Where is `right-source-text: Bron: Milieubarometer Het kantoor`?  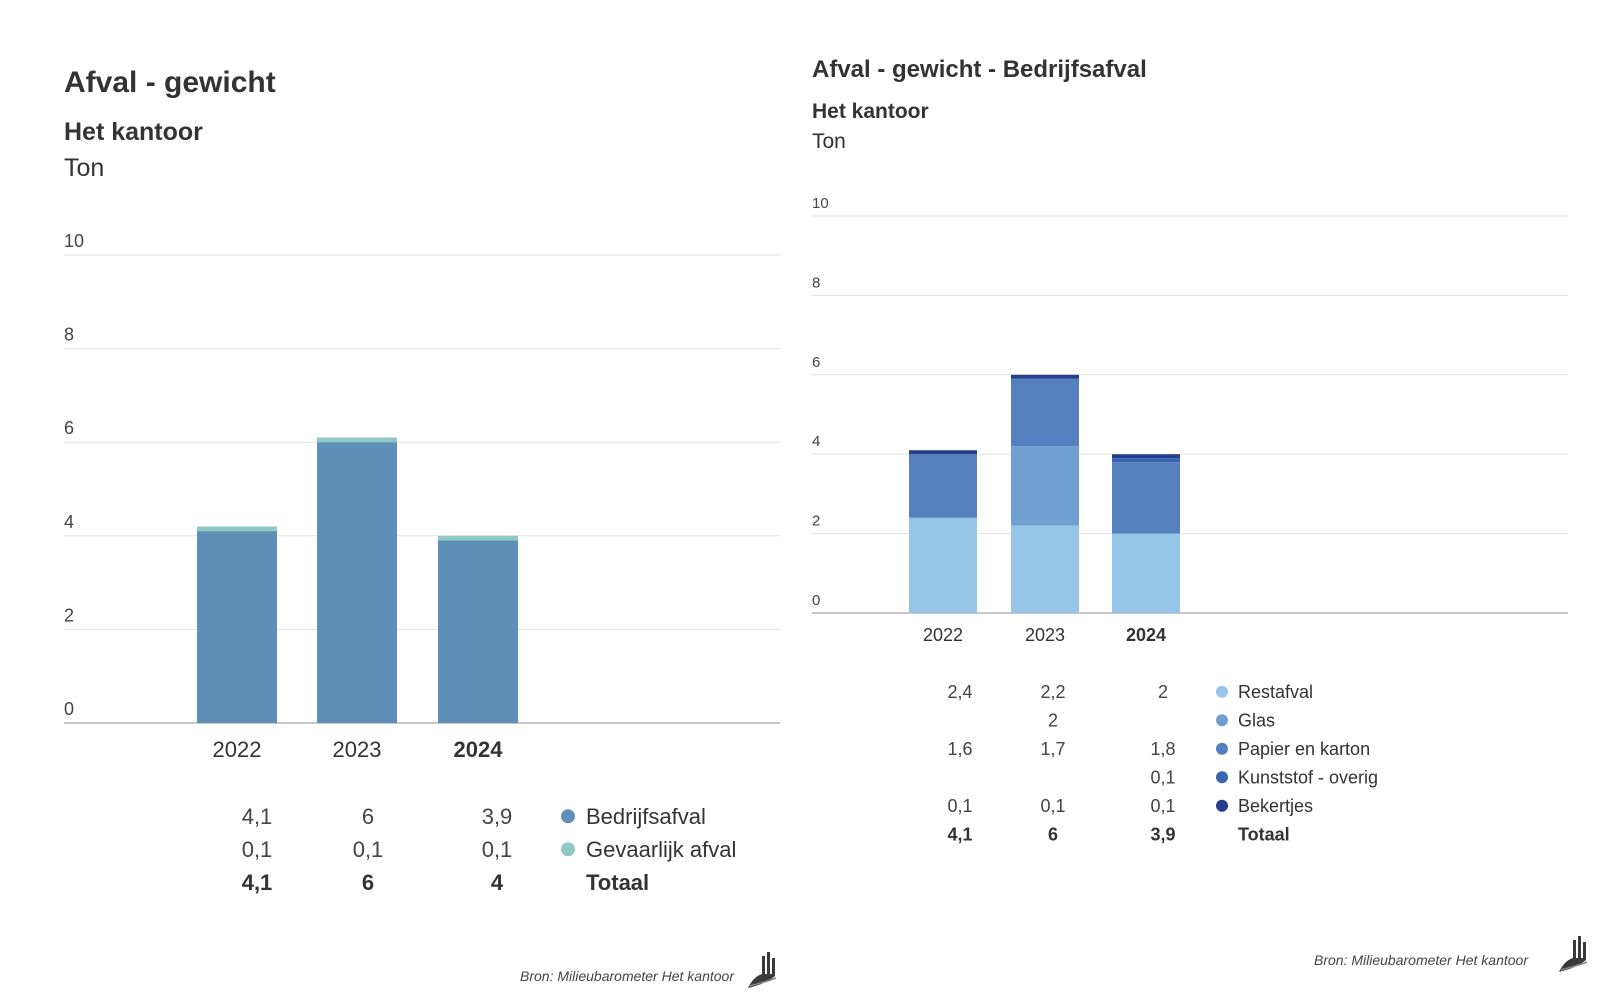
right-source-text: Bron: Milieubarometer Het kantoor is located at coordinates (1421, 960).